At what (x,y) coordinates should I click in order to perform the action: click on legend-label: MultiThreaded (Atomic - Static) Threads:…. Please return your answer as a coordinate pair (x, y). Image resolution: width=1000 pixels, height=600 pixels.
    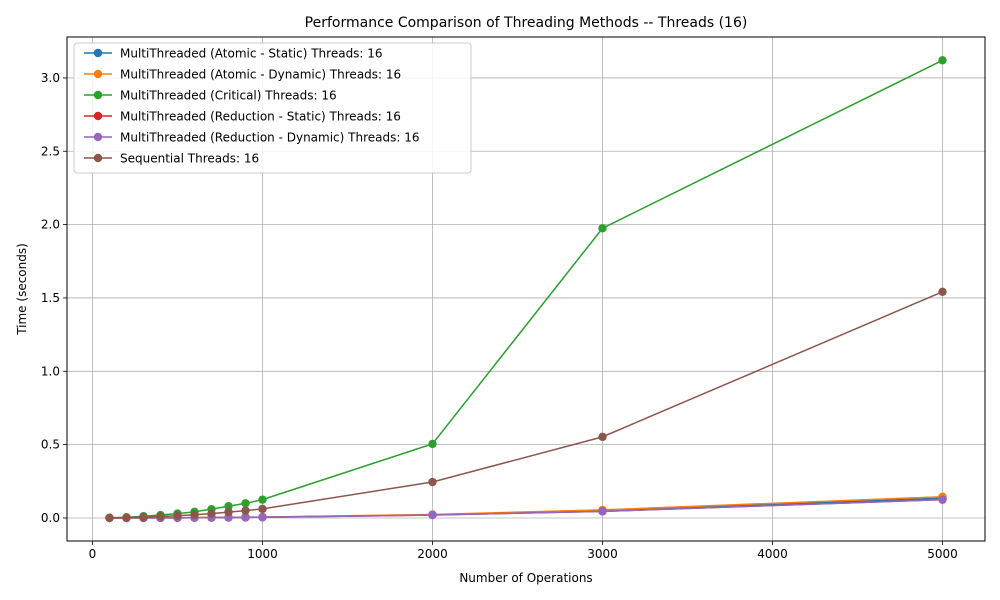
    Looking at the image, I should click on (251, 54).